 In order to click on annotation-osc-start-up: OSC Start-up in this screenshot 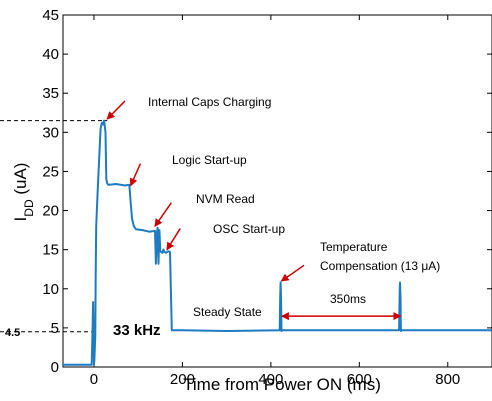, I will do `click(249, 229)`.